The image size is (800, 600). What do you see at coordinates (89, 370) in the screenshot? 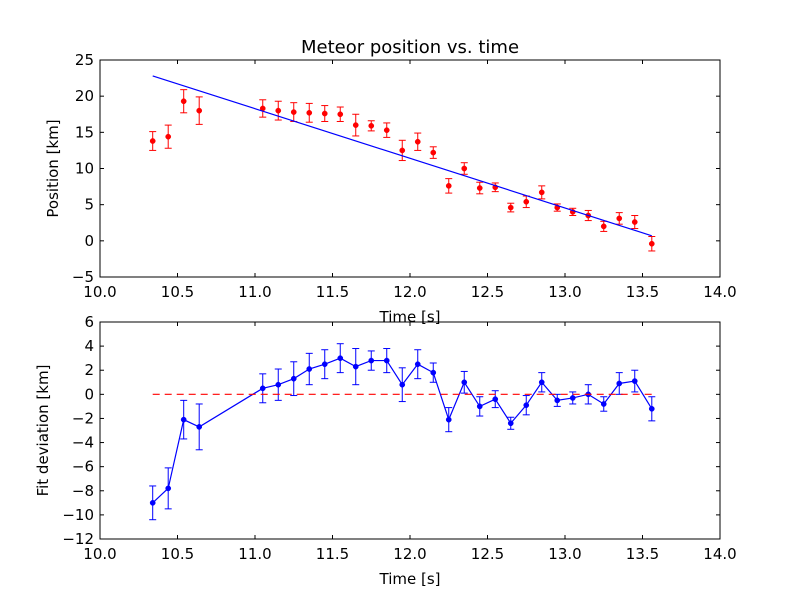
I see `deviation-y-tick-label: 2` at bounding box center [89, 370].